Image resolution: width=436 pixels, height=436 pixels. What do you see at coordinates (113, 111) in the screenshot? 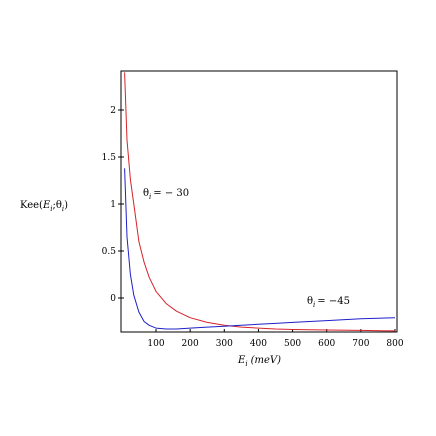
I see `y-tick-label: 2` at bounding box center [113, 111].